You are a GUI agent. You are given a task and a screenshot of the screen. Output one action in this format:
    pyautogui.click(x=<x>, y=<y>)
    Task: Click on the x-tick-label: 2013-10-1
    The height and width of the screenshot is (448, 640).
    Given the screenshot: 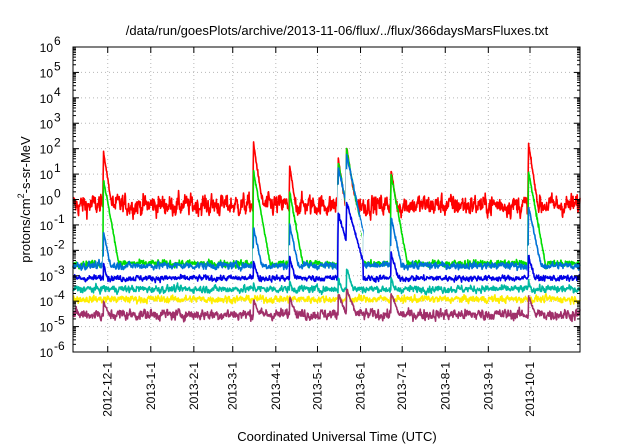 What is the action you would take?
    pyautogui.click(x=530, y=389)
    